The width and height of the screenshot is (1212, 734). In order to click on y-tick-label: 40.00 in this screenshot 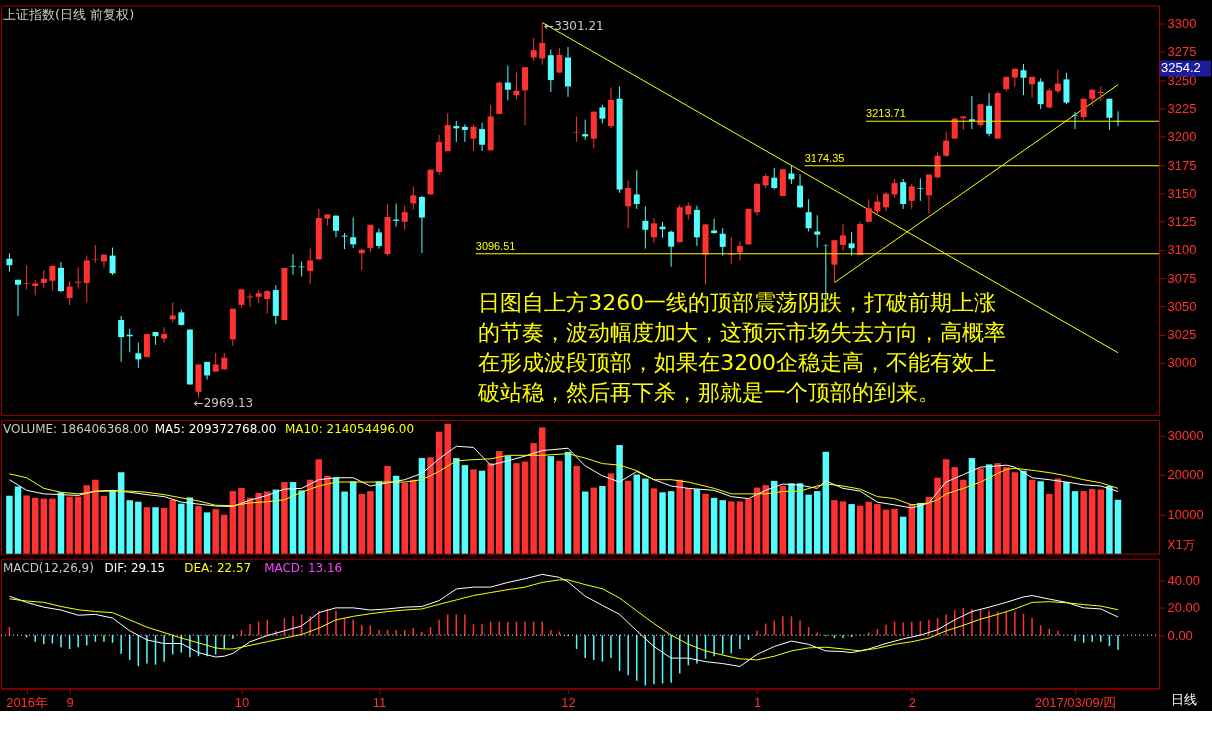, I will do `click(1184, 581)`.